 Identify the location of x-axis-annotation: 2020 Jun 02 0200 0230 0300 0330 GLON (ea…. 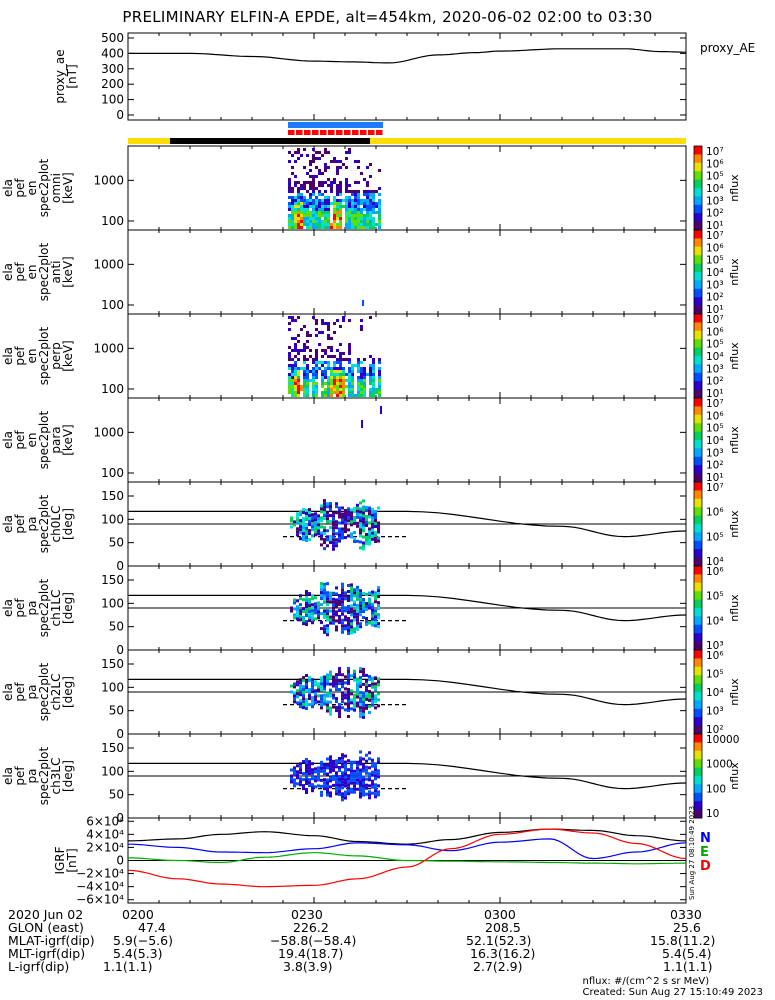
(361, 940).